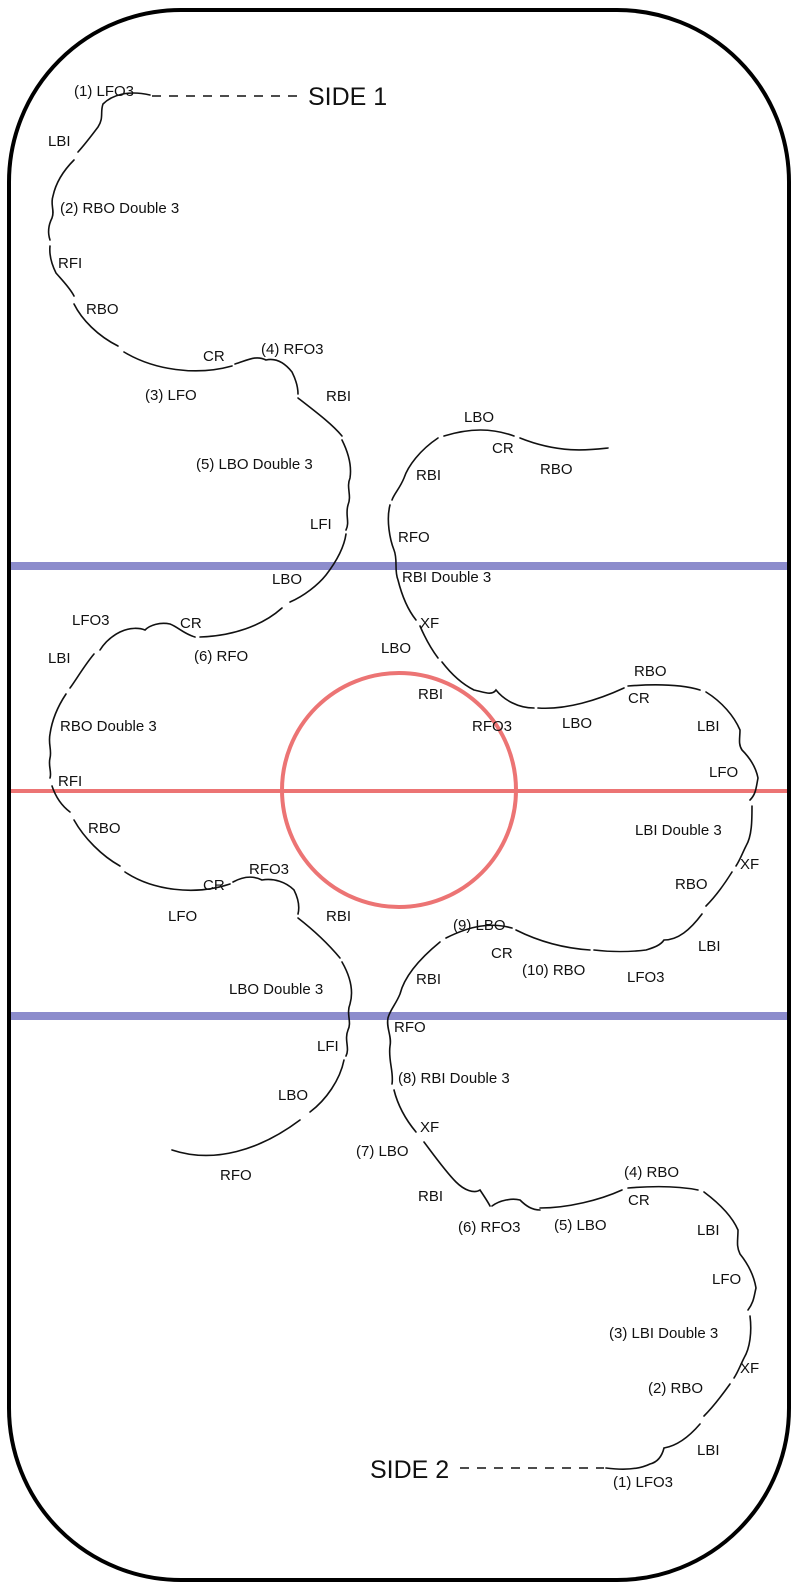  What do you see at coordinates (396, 648) in the screenshot?
I see `label-s1-r-lbo2: LBO` at bounding box center [396, 648].